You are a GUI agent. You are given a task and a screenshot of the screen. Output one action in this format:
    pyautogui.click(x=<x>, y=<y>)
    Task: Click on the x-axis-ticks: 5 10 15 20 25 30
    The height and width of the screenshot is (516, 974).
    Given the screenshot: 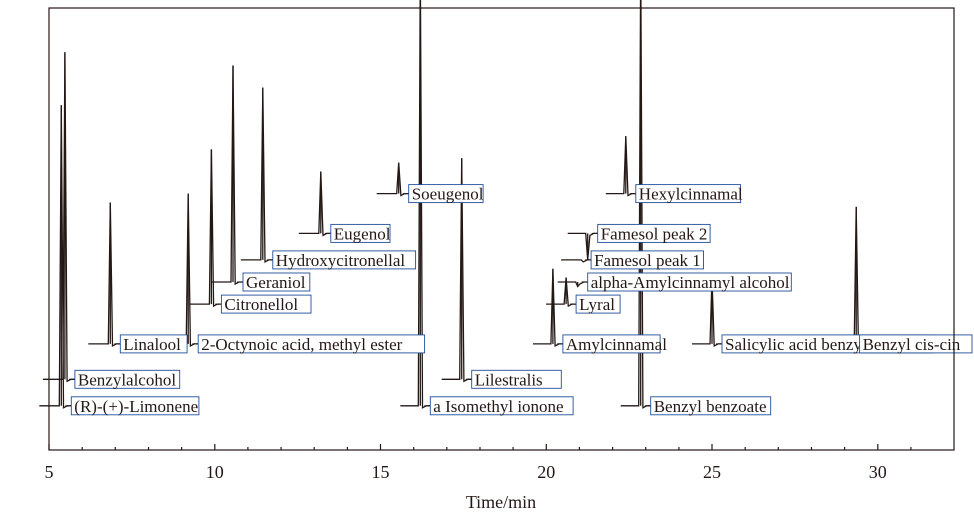 What is the action you would take?
    pyautogui.click(x=478, y=463)
    